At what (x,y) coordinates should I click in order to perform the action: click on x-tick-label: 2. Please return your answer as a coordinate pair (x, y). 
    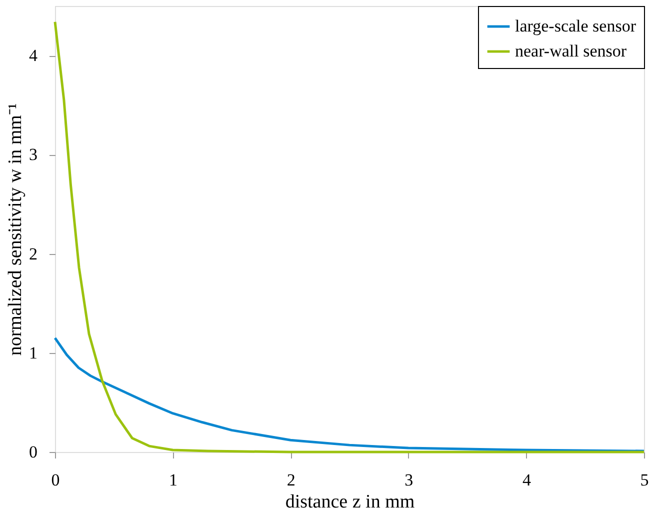
    Looking at the image, I should click on (291, 480).